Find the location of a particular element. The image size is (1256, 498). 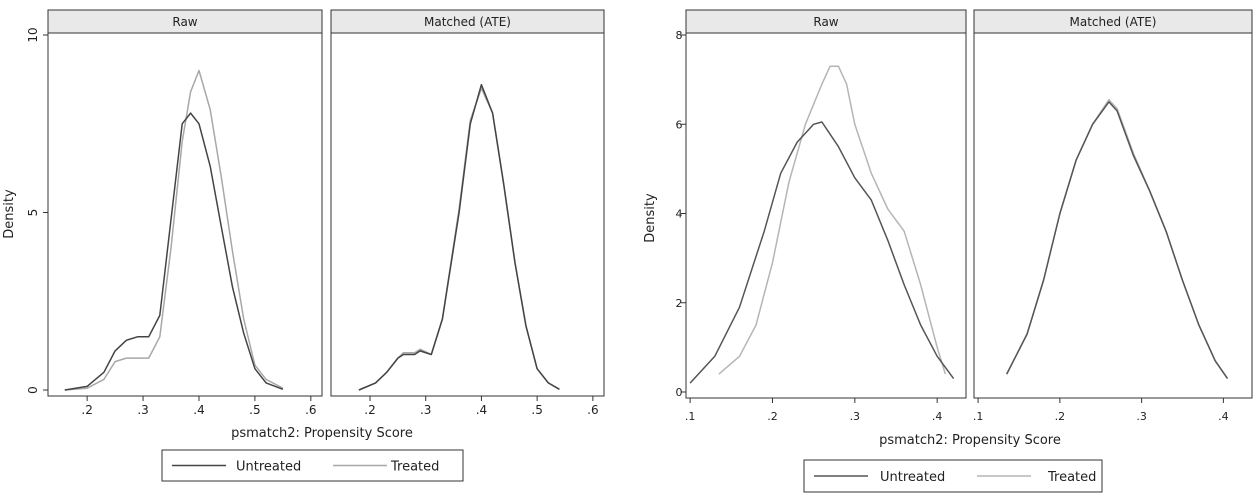

y-tick-label: 4 is located at coordinates (679, 214).